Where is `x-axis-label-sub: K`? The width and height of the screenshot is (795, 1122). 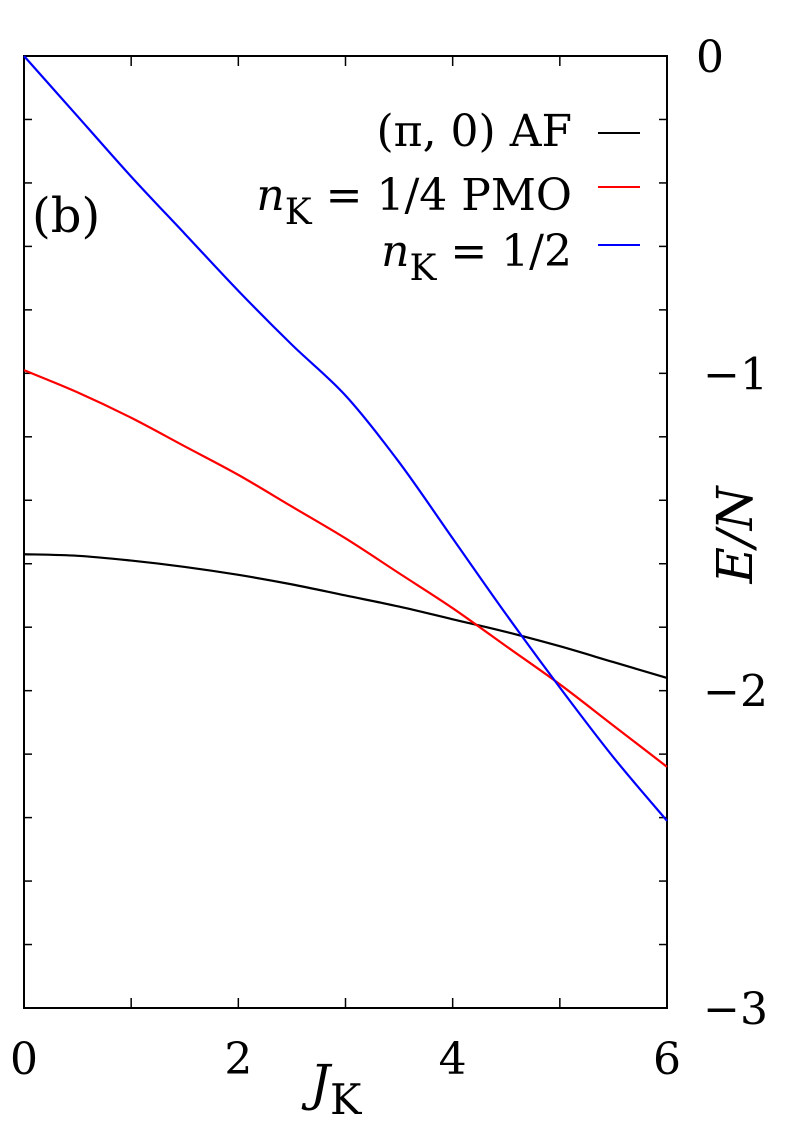
x-axis-label-sub: K is located at coordinates (346, 1098).